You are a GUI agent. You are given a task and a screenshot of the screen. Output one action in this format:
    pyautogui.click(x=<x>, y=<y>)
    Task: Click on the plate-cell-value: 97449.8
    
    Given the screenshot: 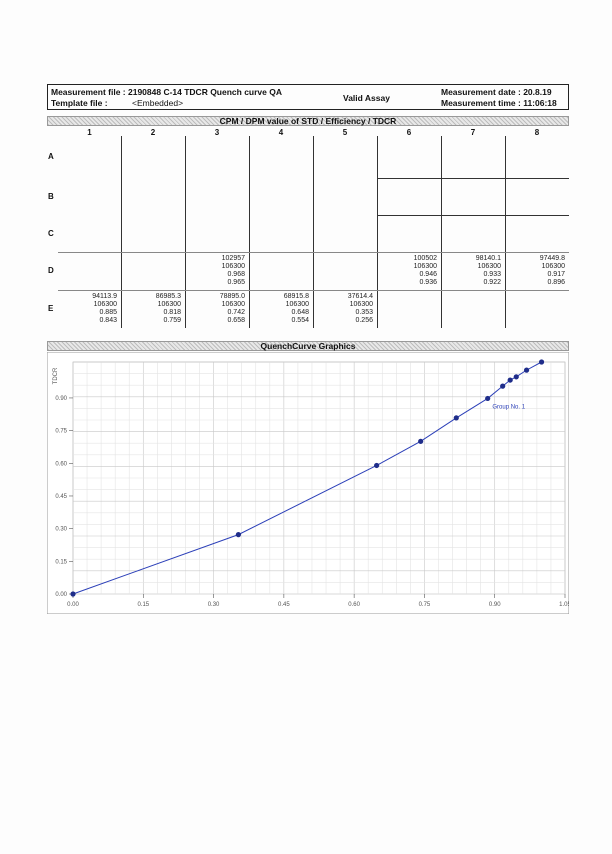 What is the action you would take?
    pyautogui.click(x=552, y=258)
    